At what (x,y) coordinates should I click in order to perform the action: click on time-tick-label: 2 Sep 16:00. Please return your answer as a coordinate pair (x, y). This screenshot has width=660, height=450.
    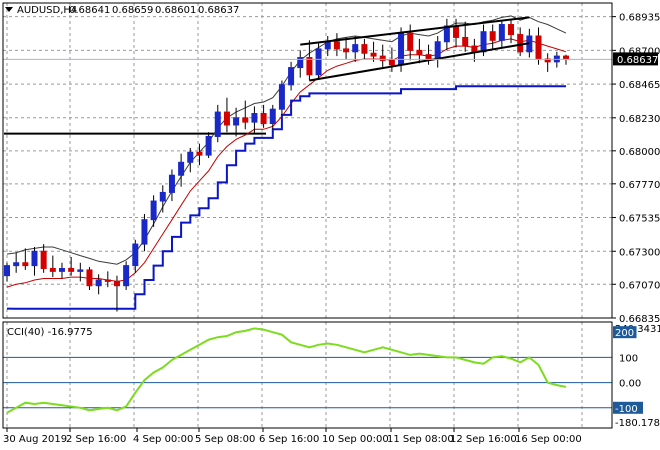
    Looking at the image, I should click on (96, 439).